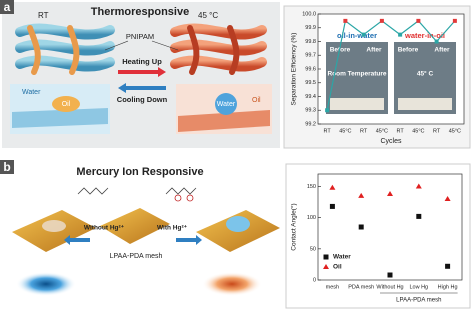 The height and width of the screenshot is (312, 474). I want to click on y-tick-label: 99.2, so click(310, 124).